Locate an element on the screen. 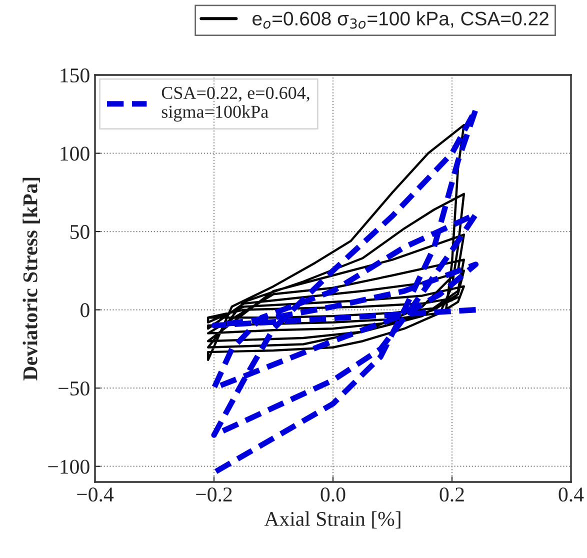 The height and width of the screenshot is (558, 587). y-tick-label: 150 is located at coordinates (75, 75).